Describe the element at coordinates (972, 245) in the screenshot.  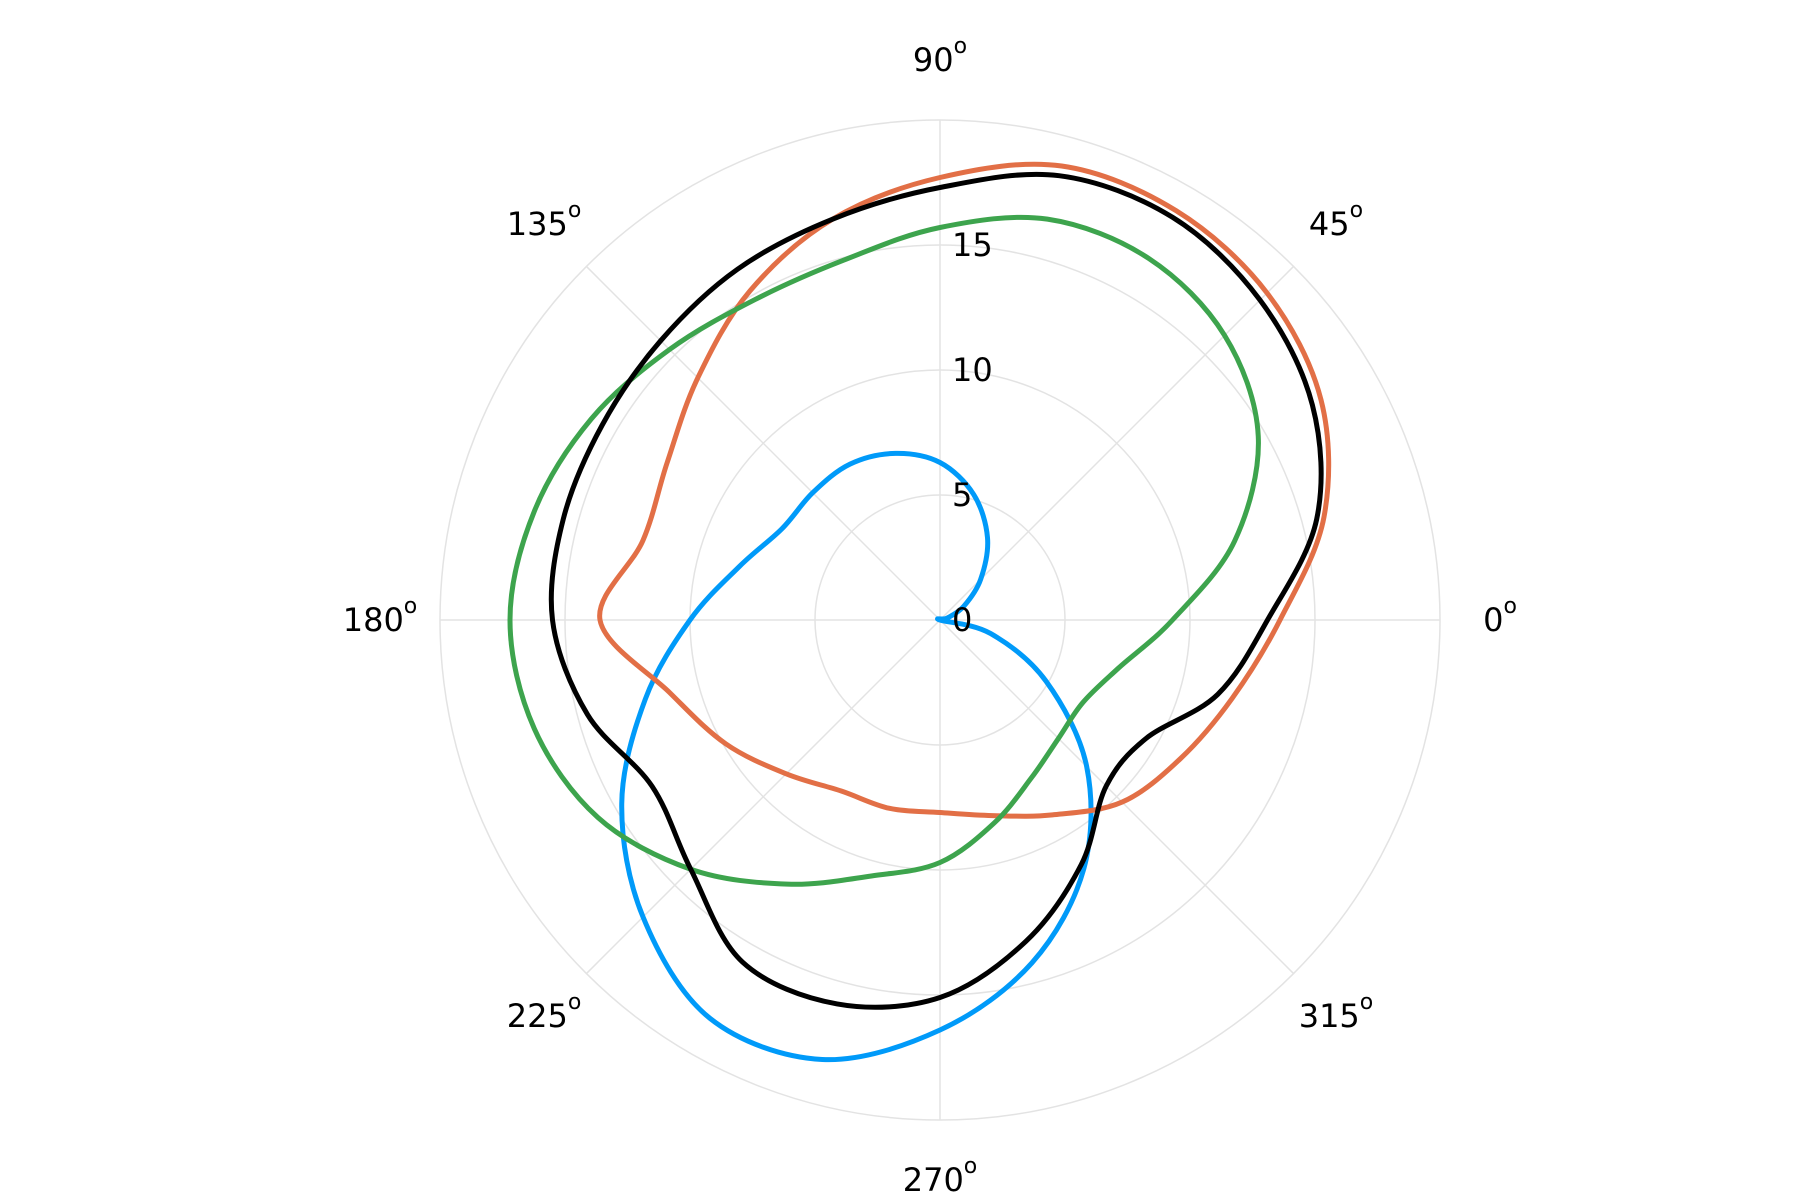
I see `radial-tick-label: 15` at that location.